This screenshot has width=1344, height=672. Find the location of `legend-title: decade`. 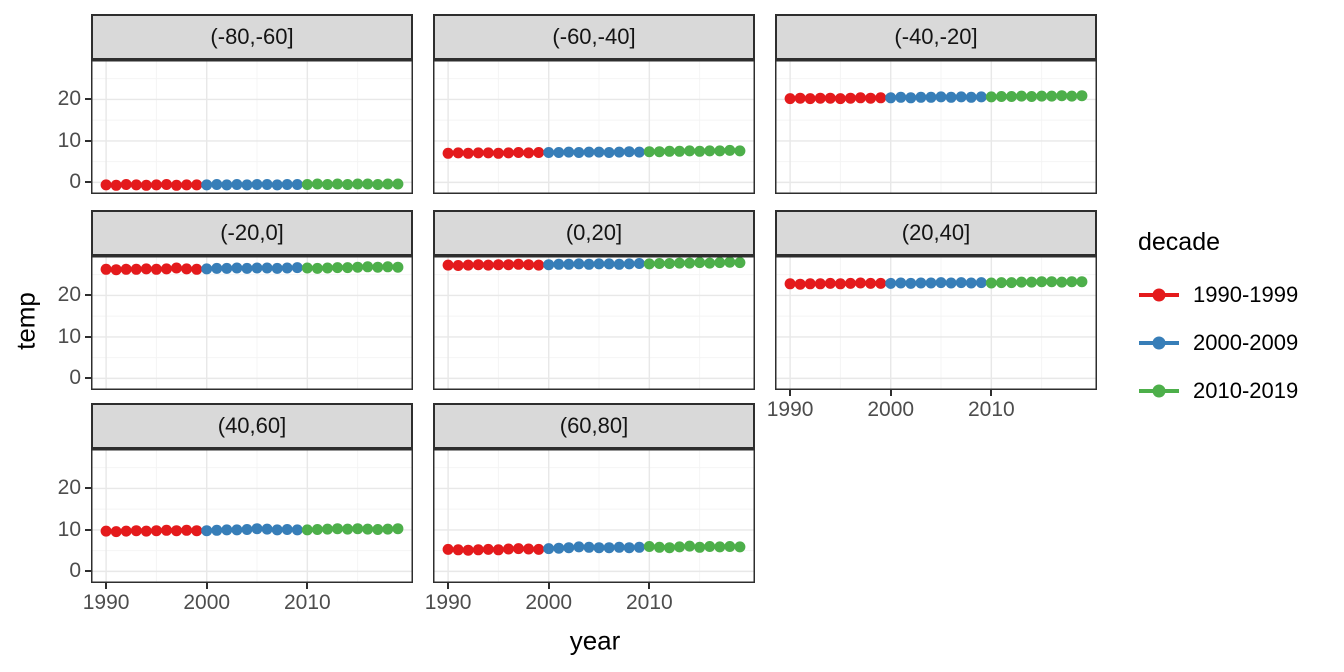

legend-title: decade is located at coordinates (1179, 242).